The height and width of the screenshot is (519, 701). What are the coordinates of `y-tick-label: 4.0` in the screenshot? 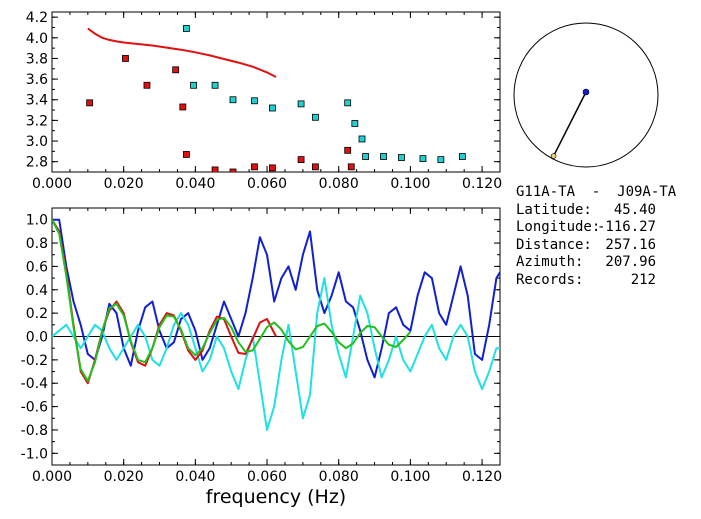 It's located at (37, 39).